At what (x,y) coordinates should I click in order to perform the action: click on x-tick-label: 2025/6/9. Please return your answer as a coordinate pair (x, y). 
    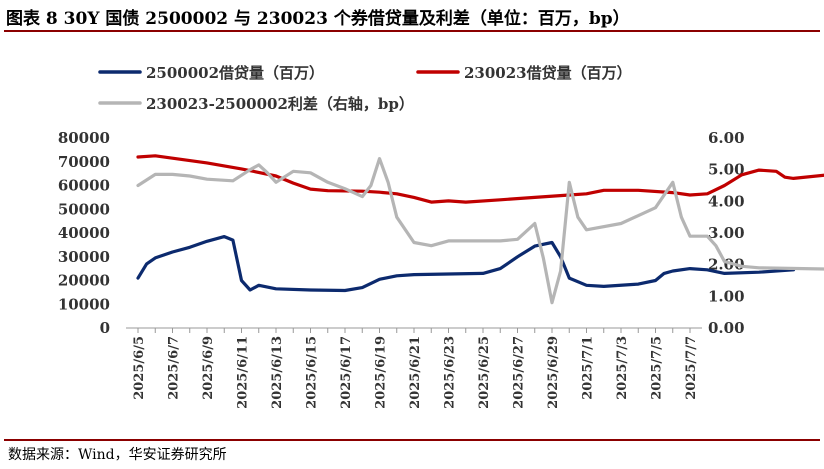
    Looking at the image, I should click on (208, 368).